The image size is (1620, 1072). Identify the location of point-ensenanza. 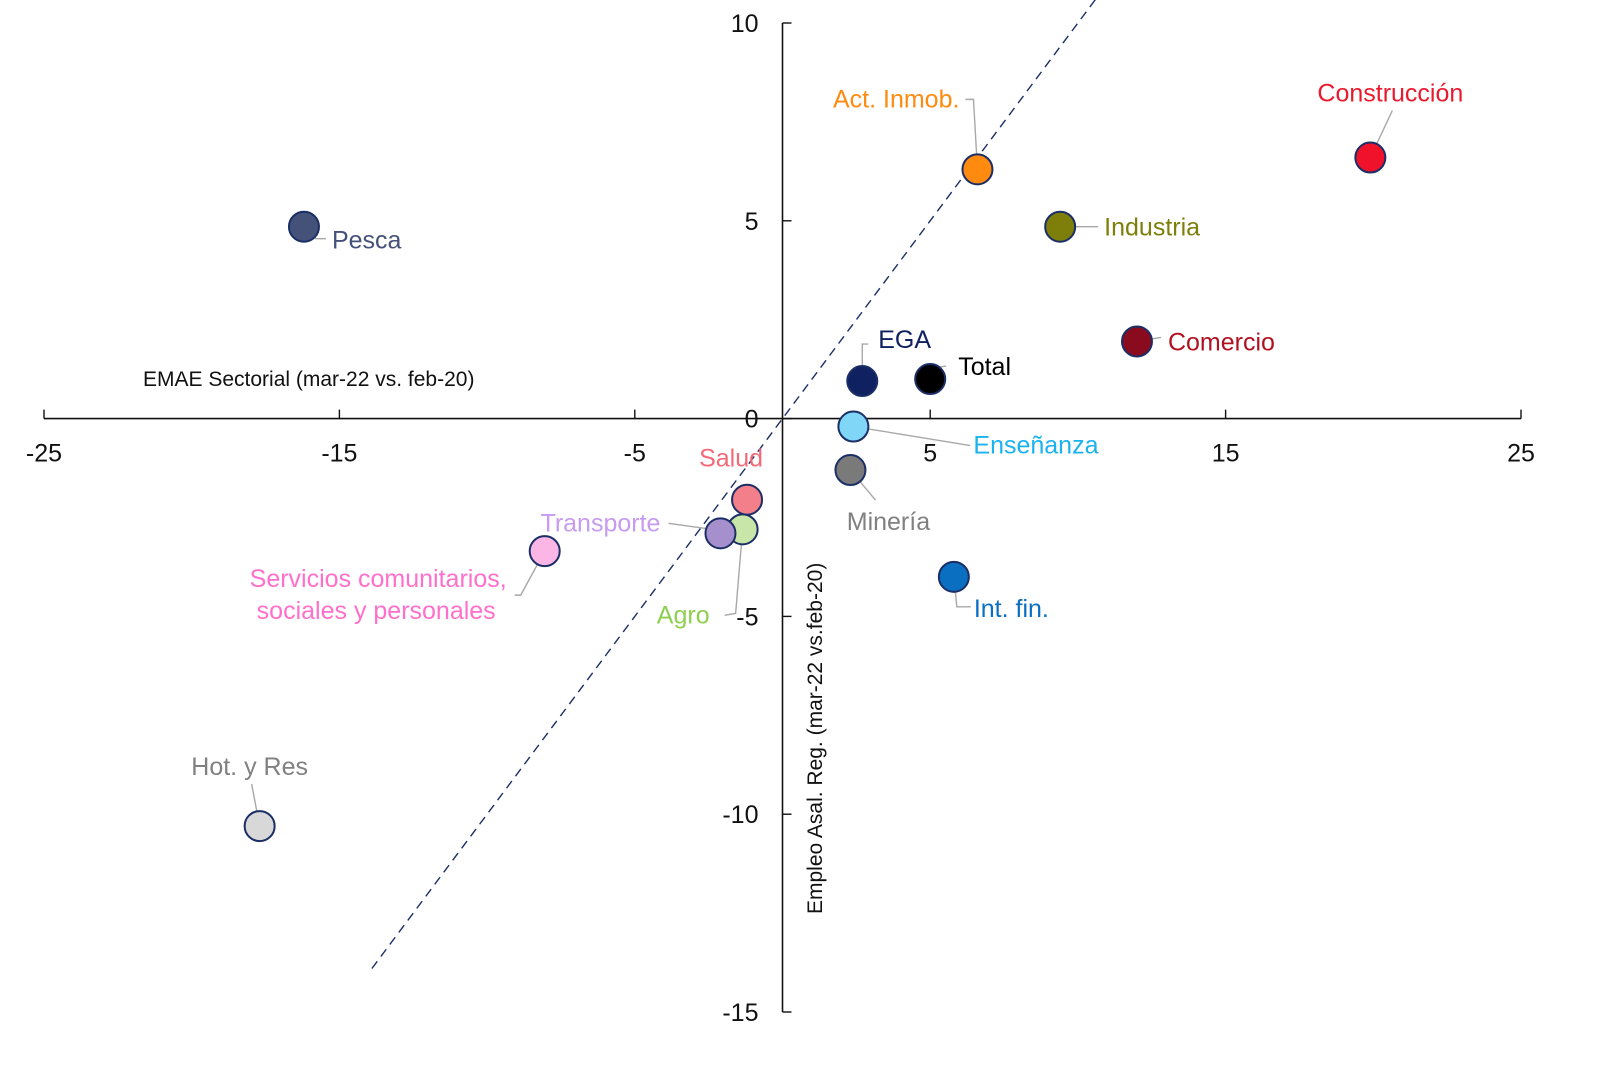
(853, 426).